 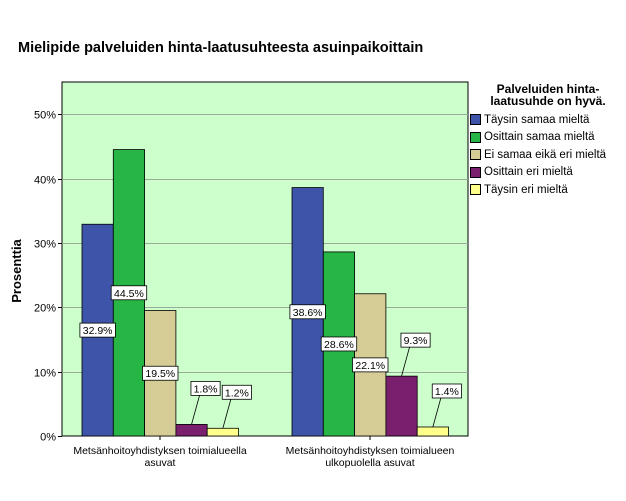 What do you see at coordinates (160, 451) in the screenshot?
I see `x-tick-label: Metsänhoitoyhdistyksen toimialueella` at bounding box center [160, 451].